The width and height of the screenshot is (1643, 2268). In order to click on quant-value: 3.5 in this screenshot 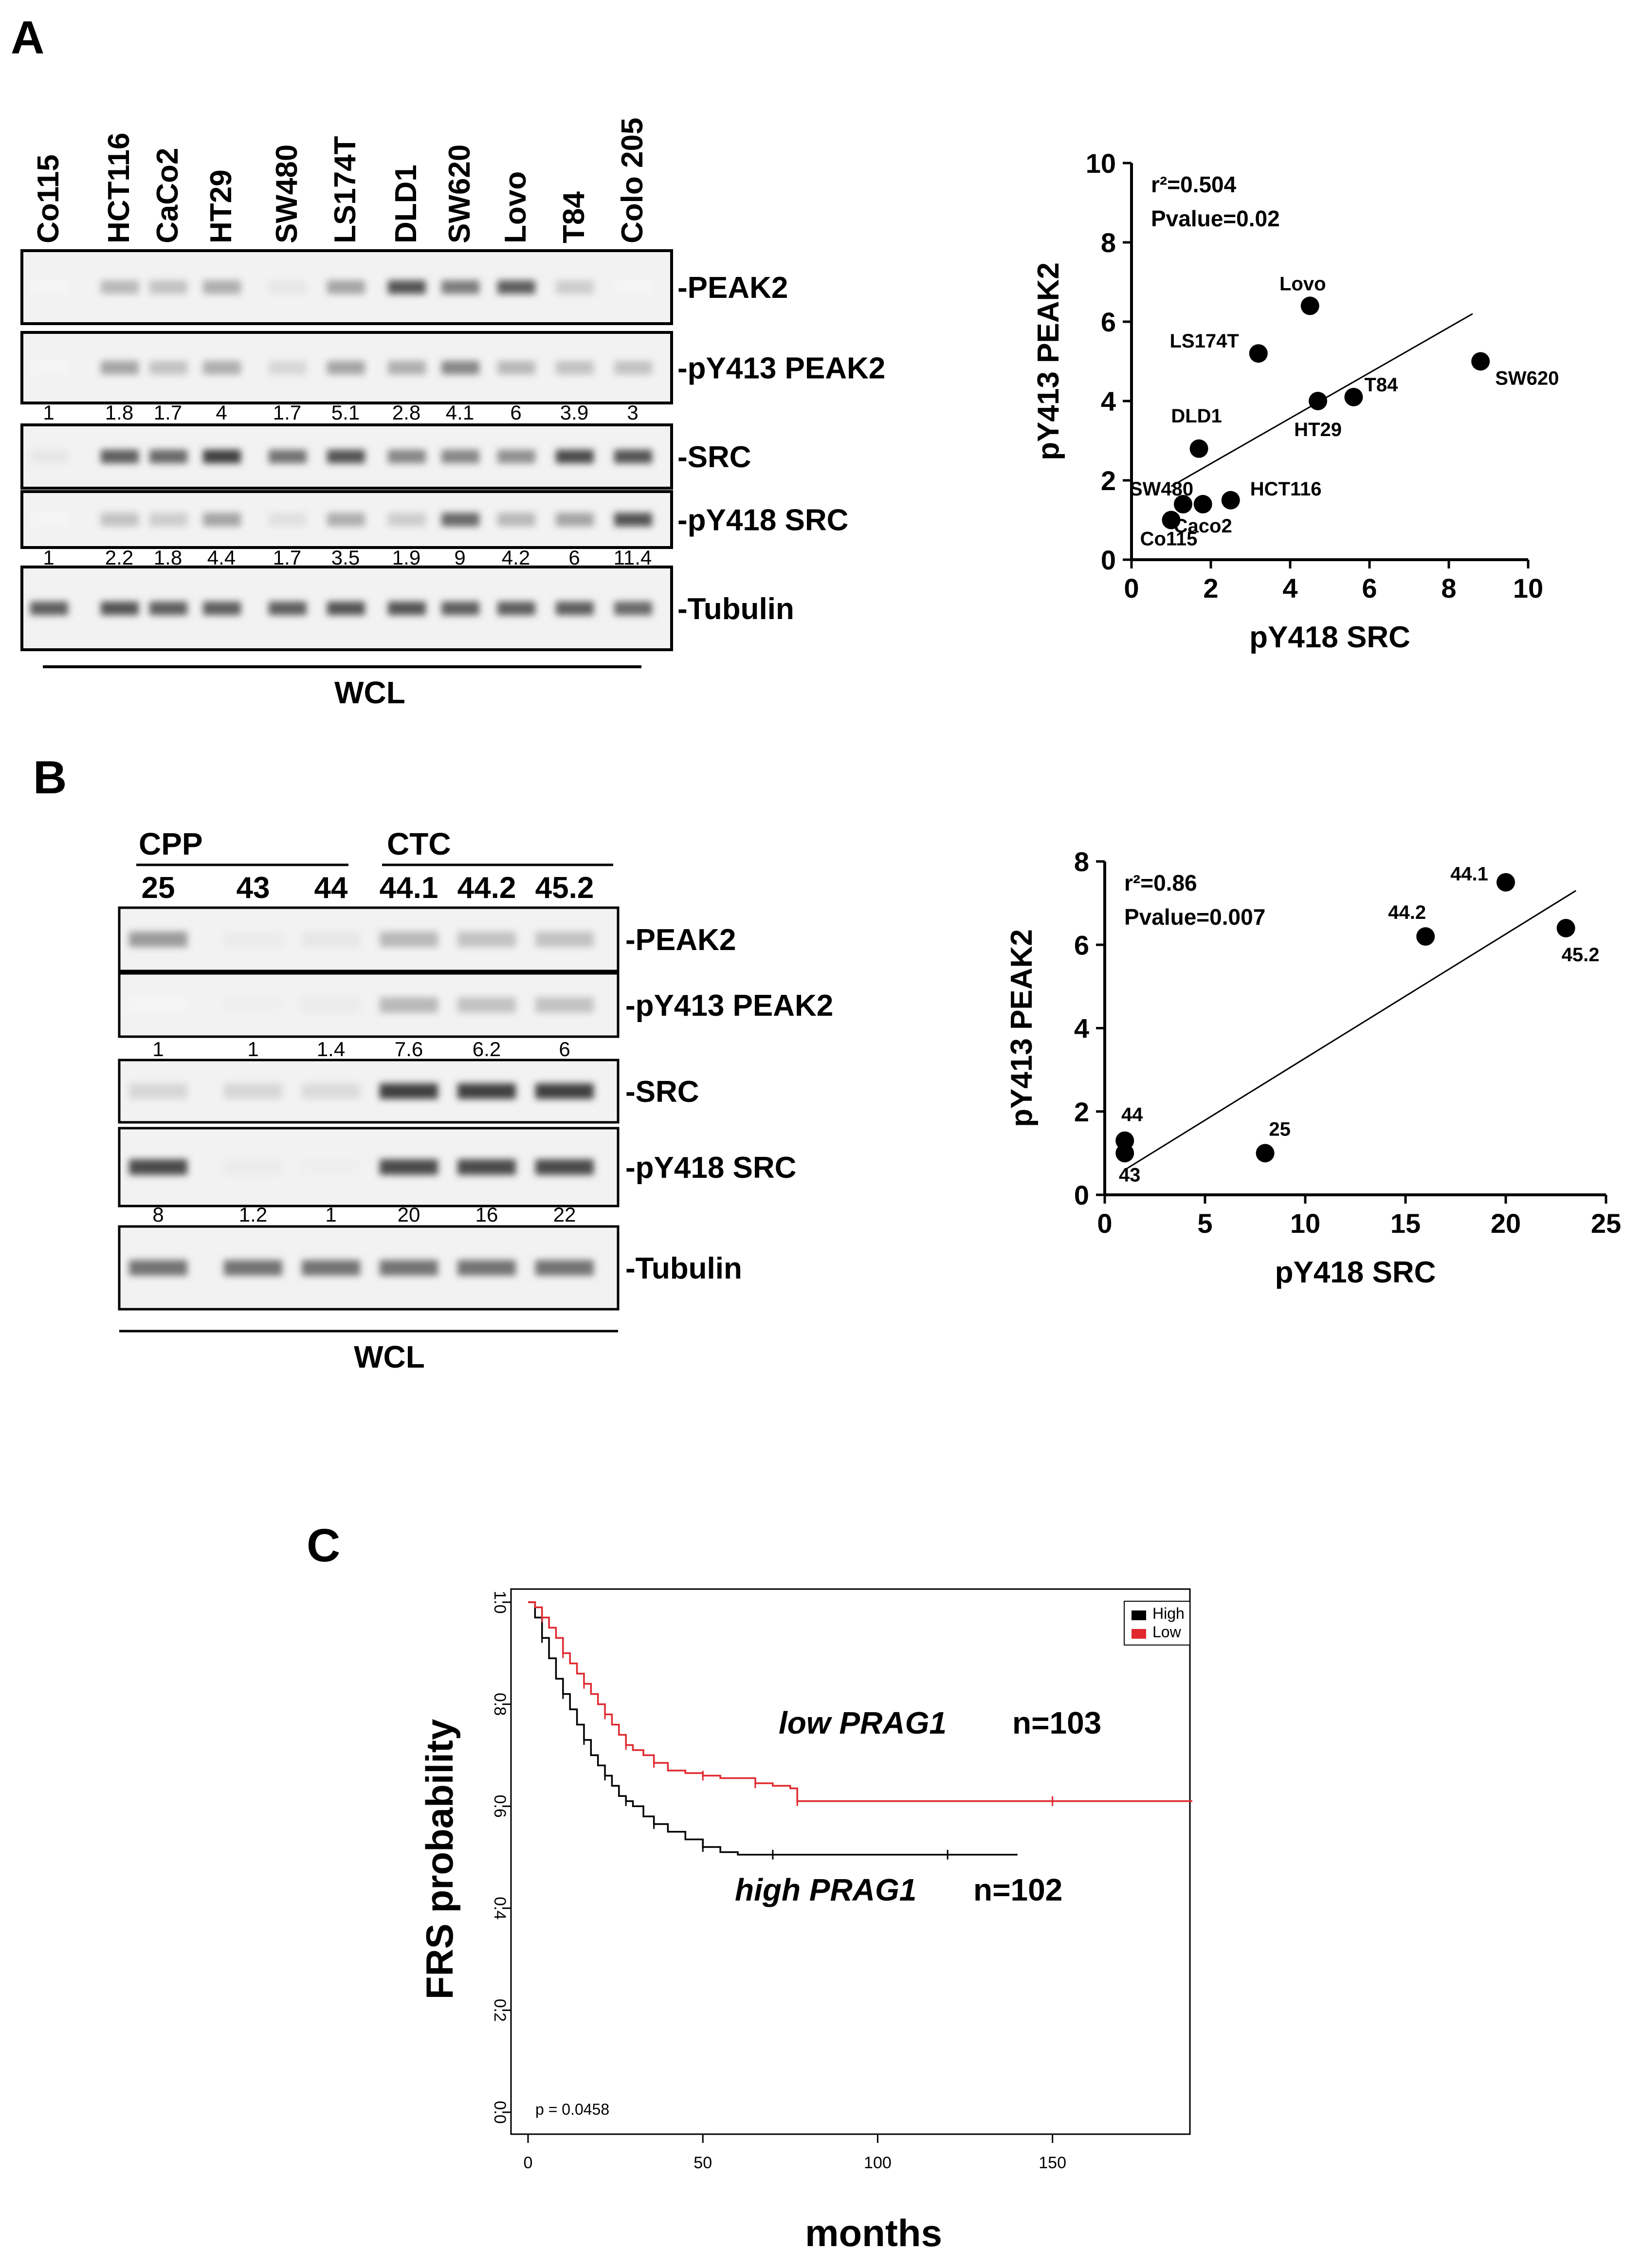, I will do `click(346, 557)`.